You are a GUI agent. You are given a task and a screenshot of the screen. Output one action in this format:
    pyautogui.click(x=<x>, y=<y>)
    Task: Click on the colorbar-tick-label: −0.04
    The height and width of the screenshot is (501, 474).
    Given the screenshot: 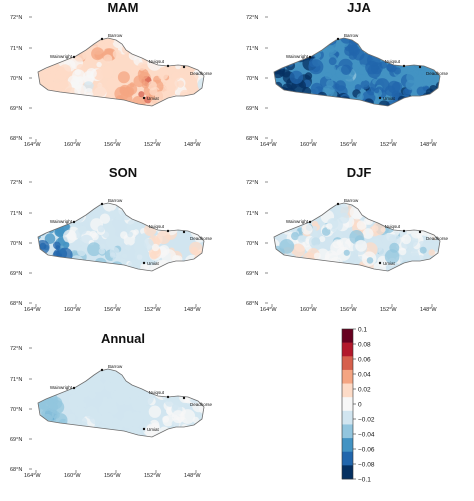 What is the action you would take?
    pyautogui.click(x=366, y=434)
    